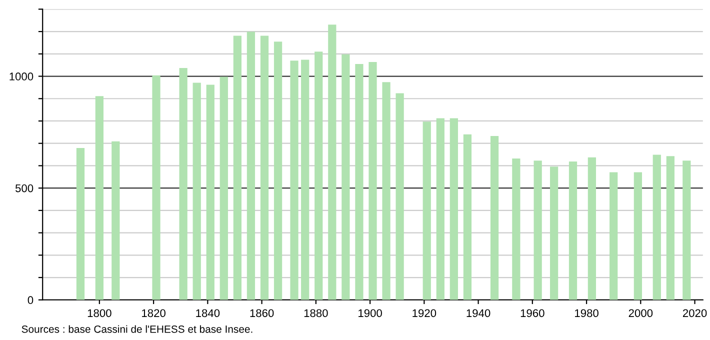 The image size is (710, 340). I want to click on x-tick-label: 1900, so click(370, 313).